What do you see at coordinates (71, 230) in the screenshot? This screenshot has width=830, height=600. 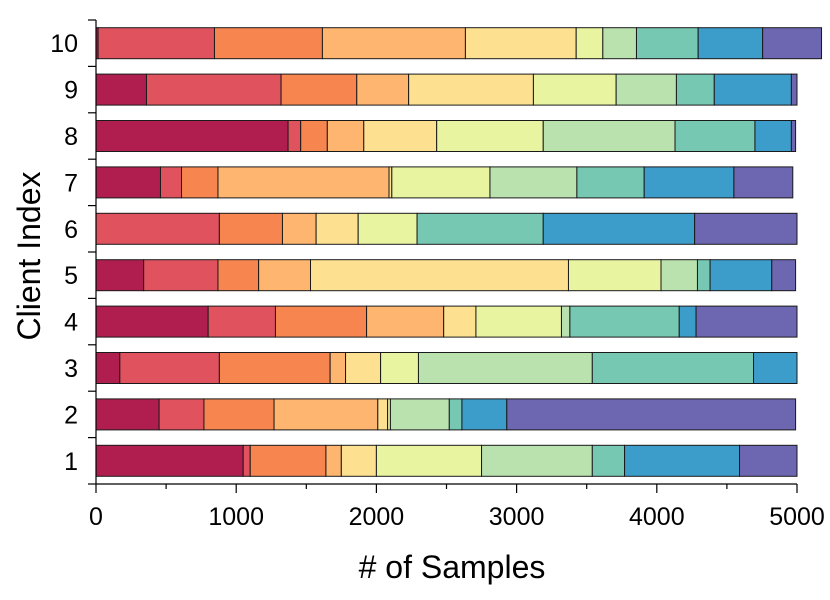 I see `y-tick-label: 6` at bounding box center [71, 230].